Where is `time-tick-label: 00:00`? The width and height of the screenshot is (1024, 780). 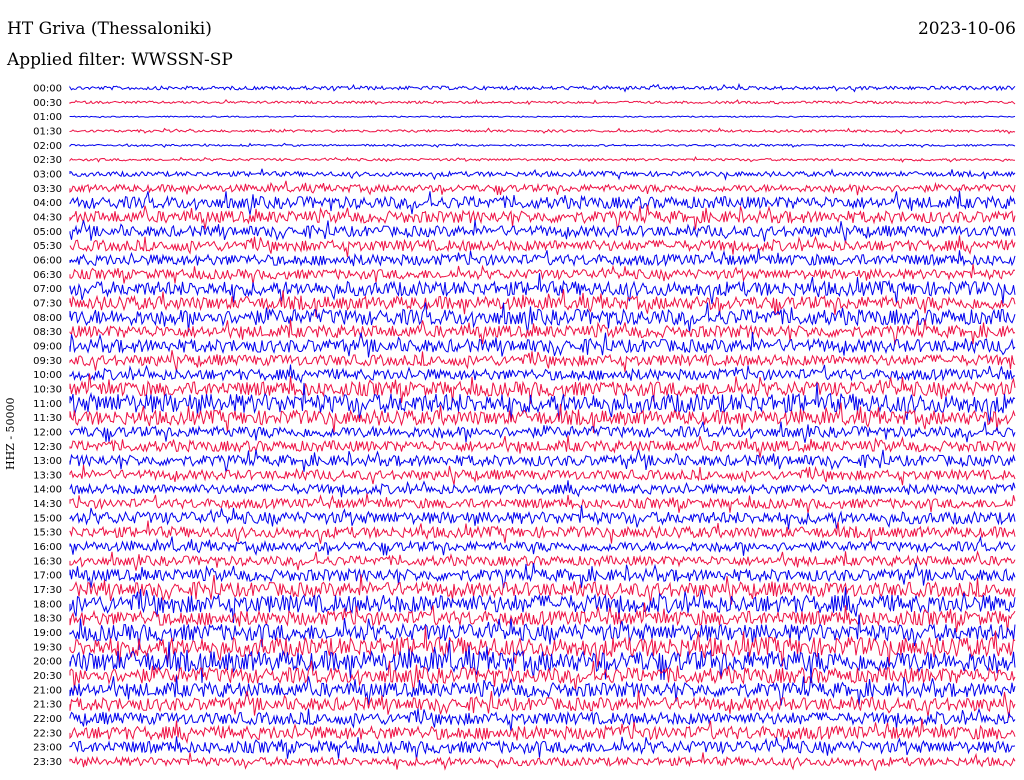
time-tick-label: 00:00 is located at coordinates (47, 89).